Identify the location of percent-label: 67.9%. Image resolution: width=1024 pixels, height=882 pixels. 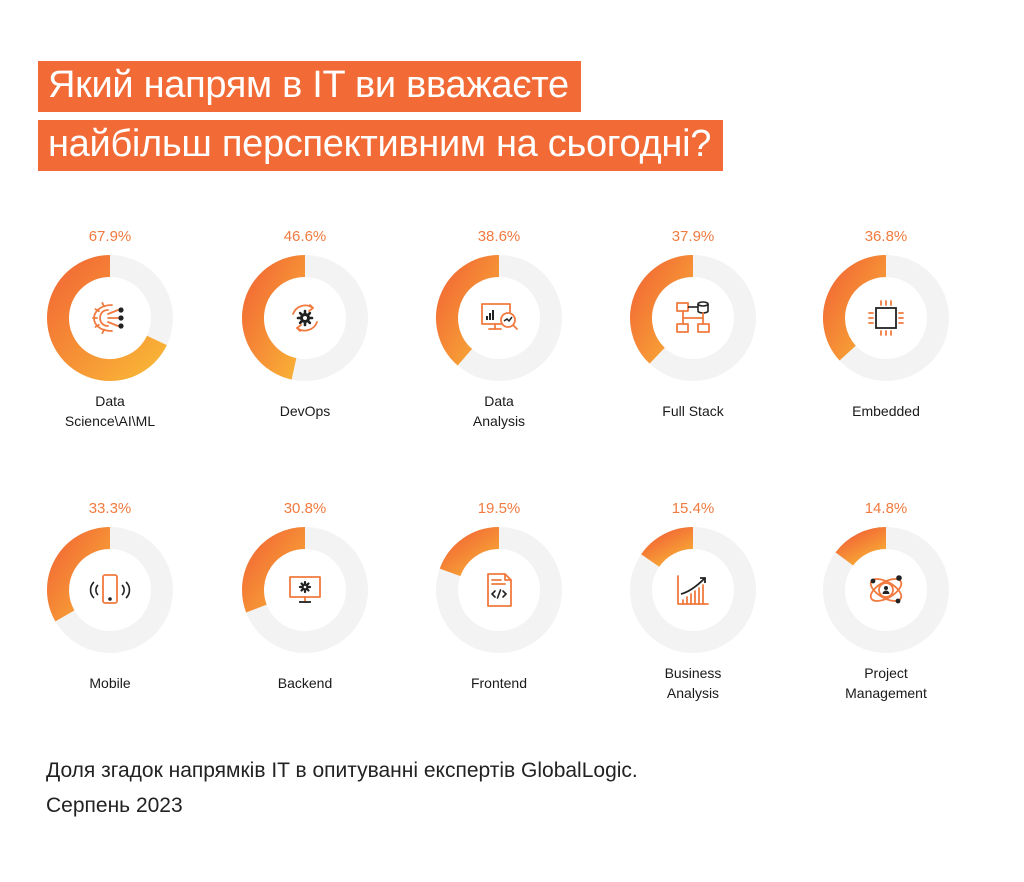
(110, 236).